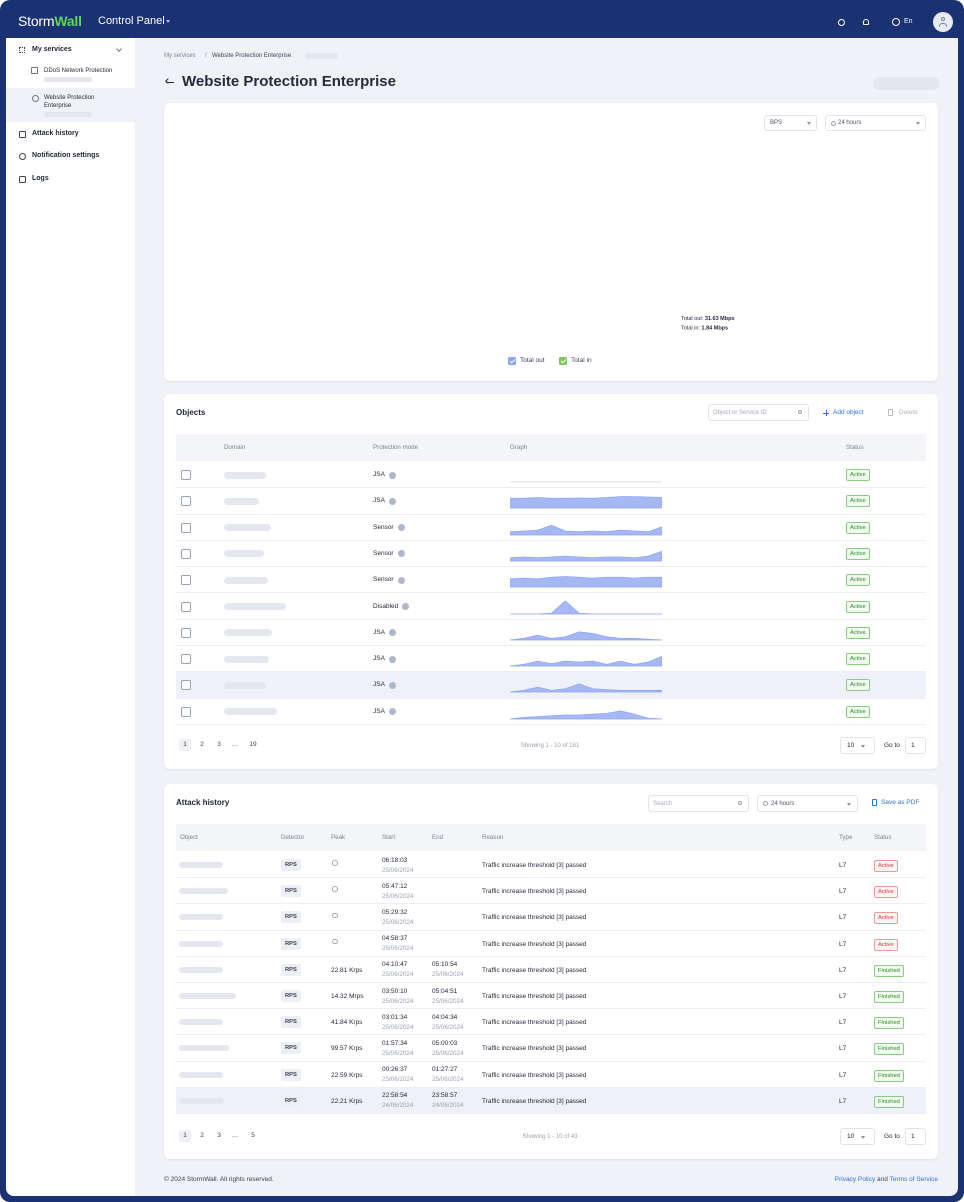  I want to click on breadcrumb-current: Website Protection Enterprise, so click(252, 56).